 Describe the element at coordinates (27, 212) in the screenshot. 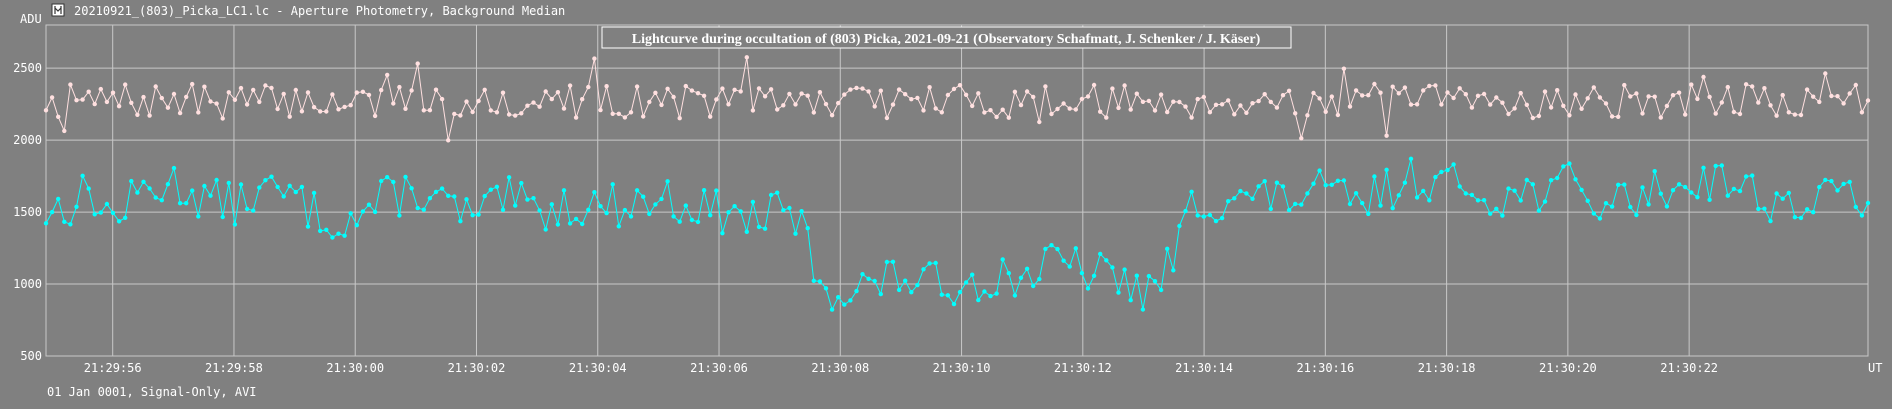

I see `y-tick-label: 1500` at that location.